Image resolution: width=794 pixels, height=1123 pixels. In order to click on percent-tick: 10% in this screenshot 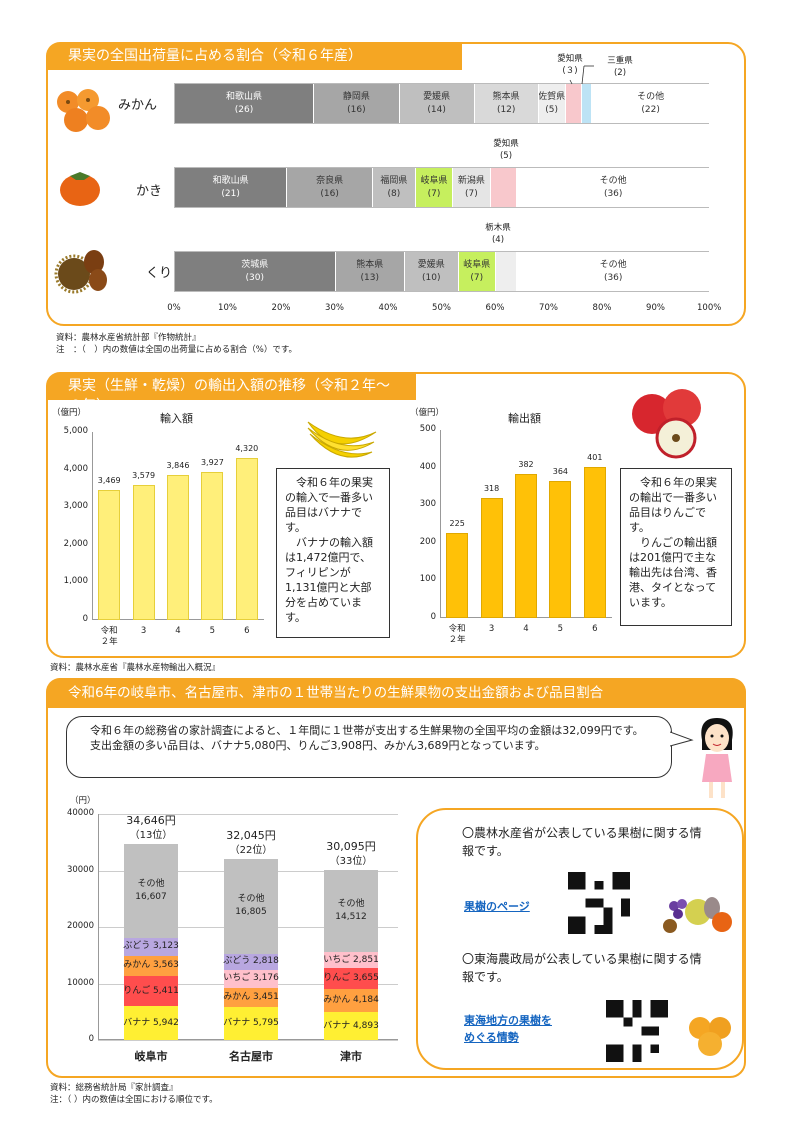, I will do `click(227, 308)`.